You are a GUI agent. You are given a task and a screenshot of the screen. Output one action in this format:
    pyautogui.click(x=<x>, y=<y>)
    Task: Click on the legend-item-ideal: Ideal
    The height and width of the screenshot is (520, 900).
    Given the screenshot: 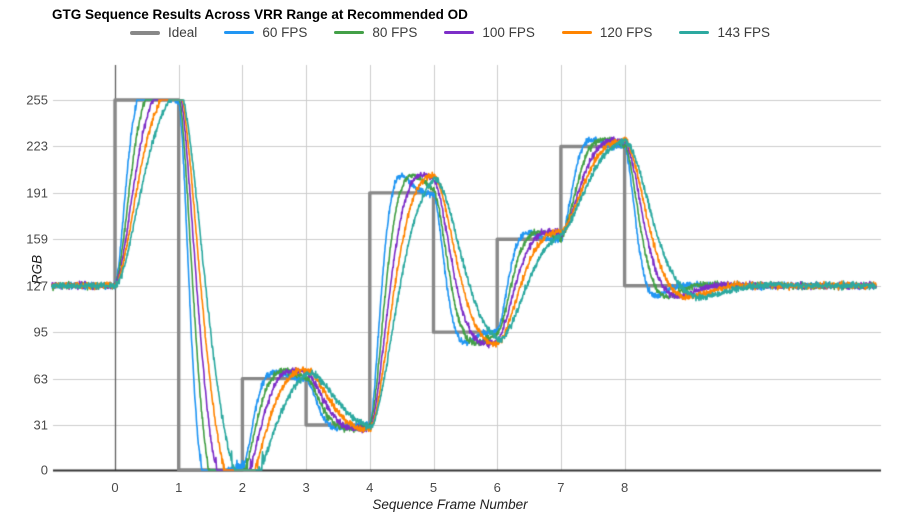 What is the action you would take?
    pyautogui.click(x=163, y=32)
    